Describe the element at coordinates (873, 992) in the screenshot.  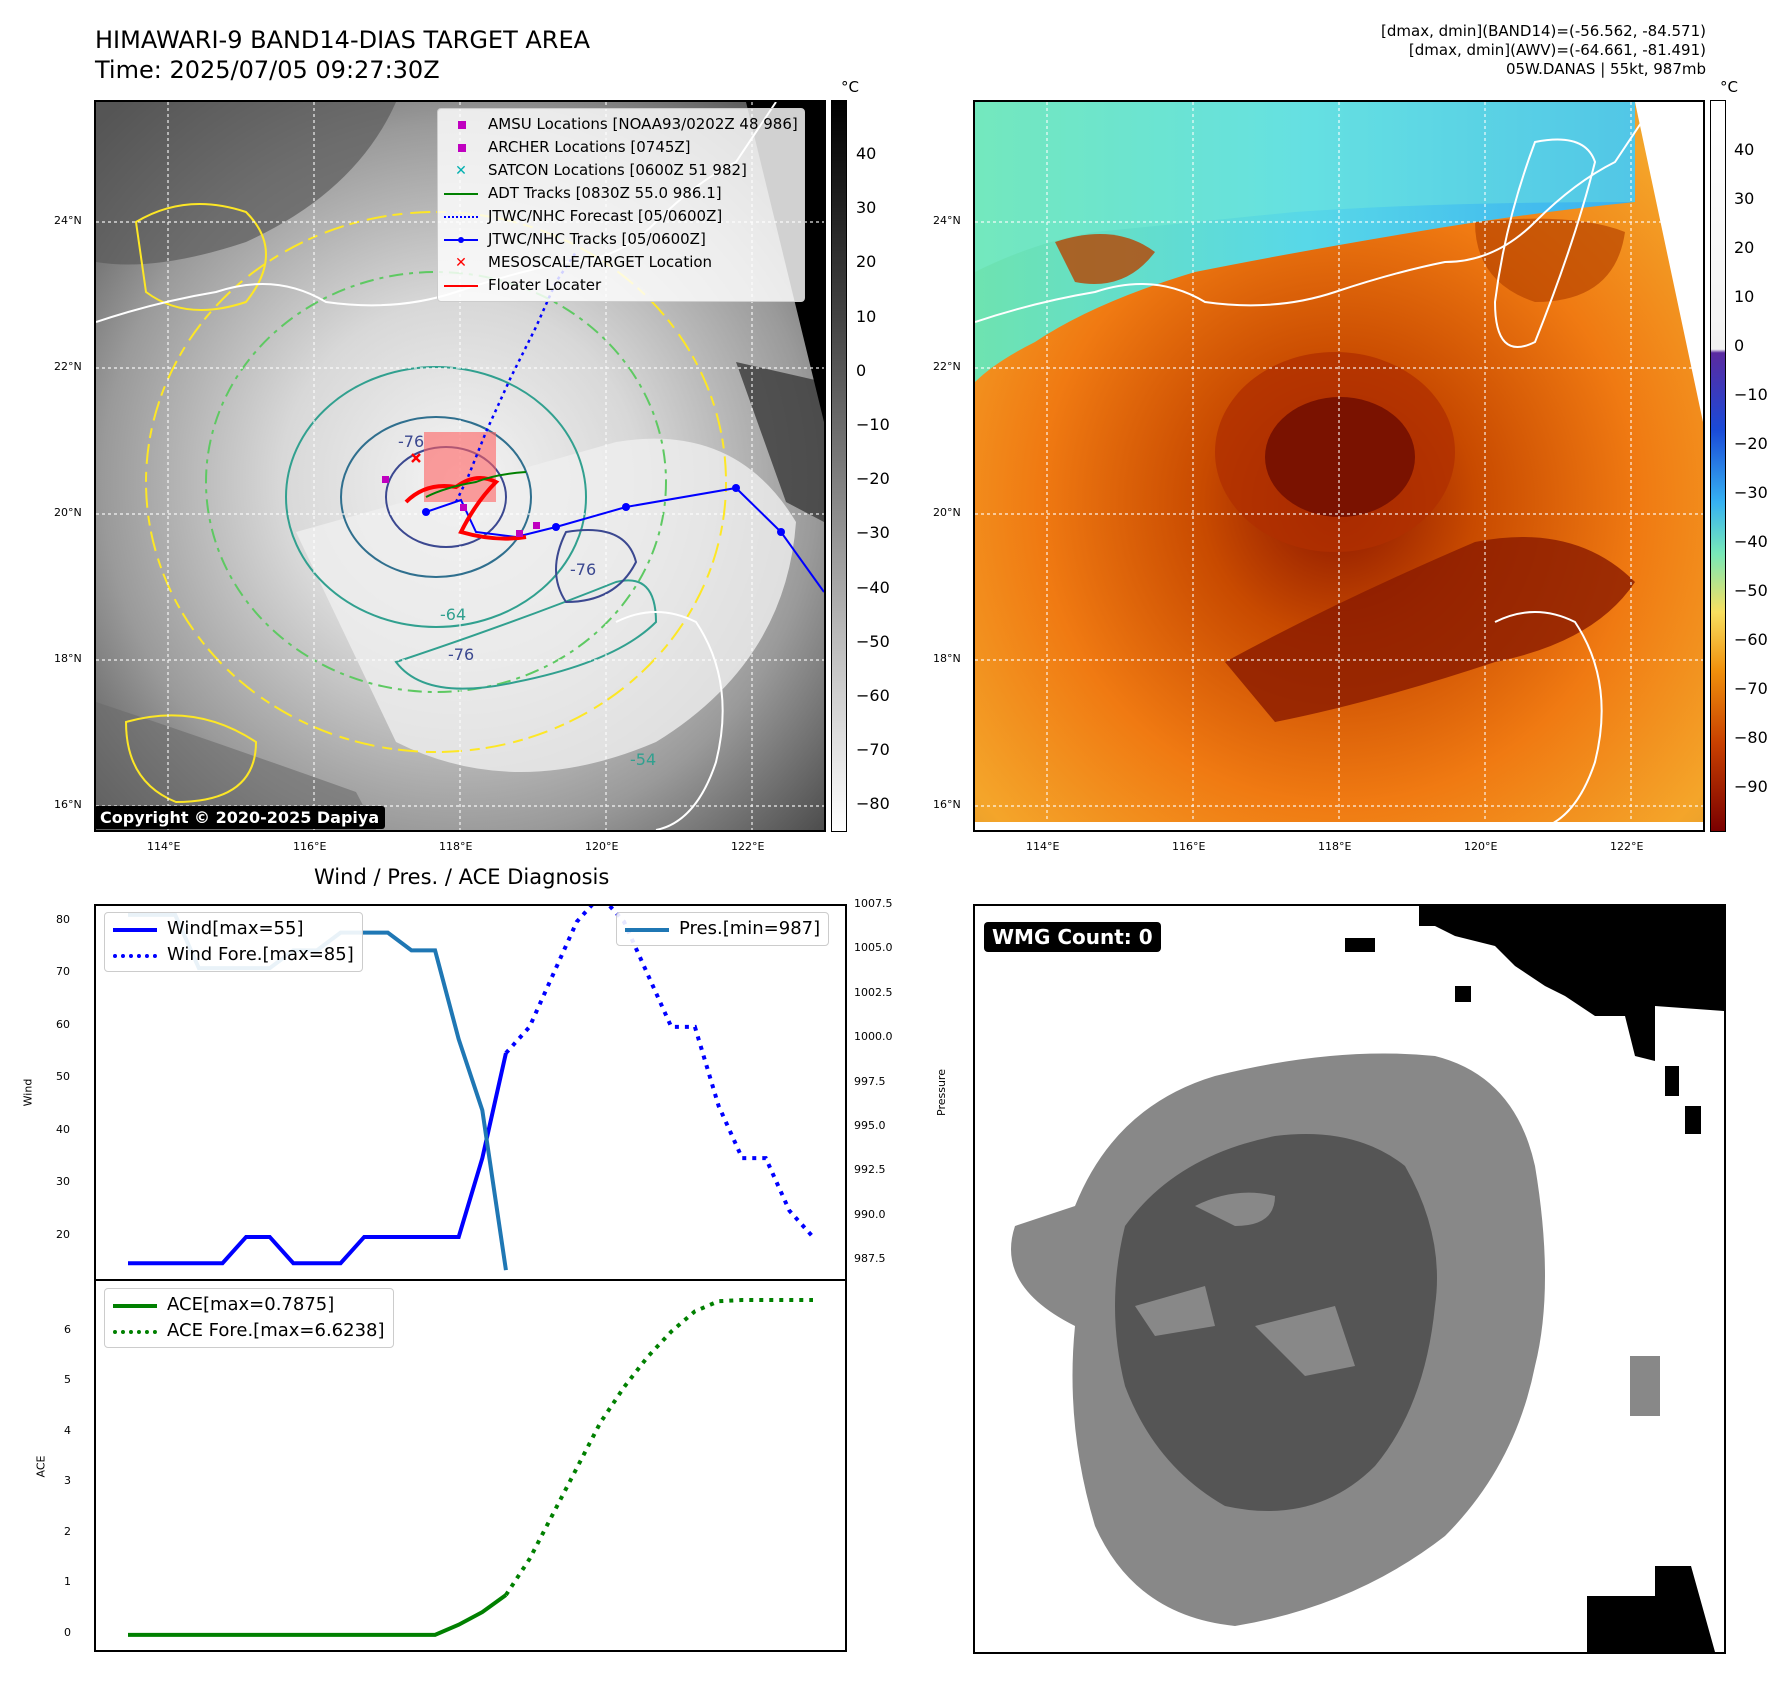
I see `pressure-tick: 1002.5` at that location.